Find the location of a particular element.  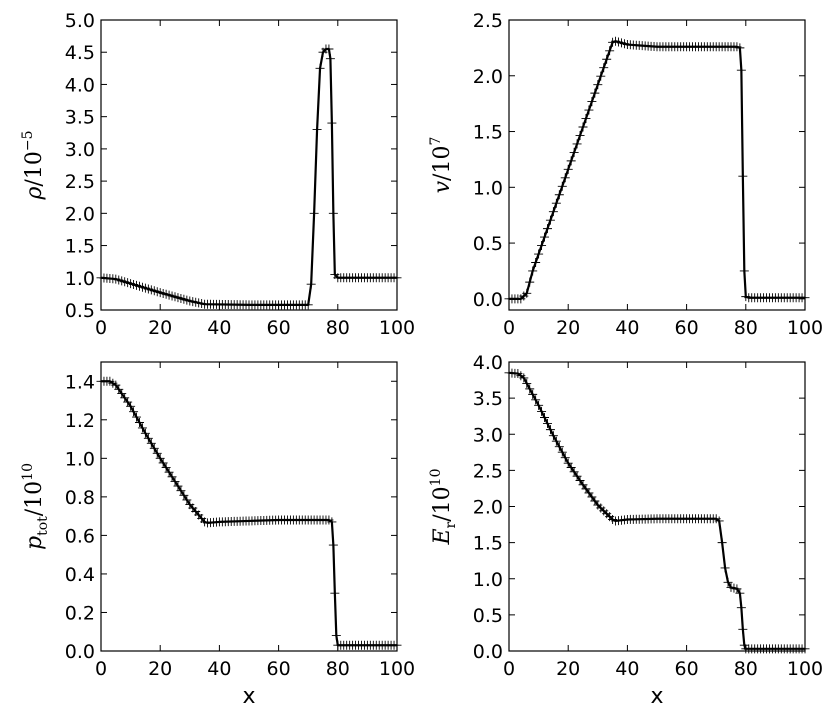

density-x-tick-label: 80 is located at coordinates (338, 328).